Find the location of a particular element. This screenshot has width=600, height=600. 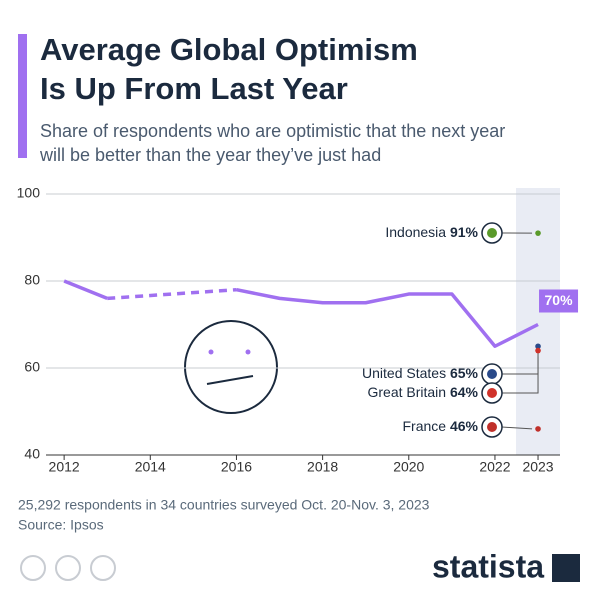

highlight-band is located at coordinates (538, 321).